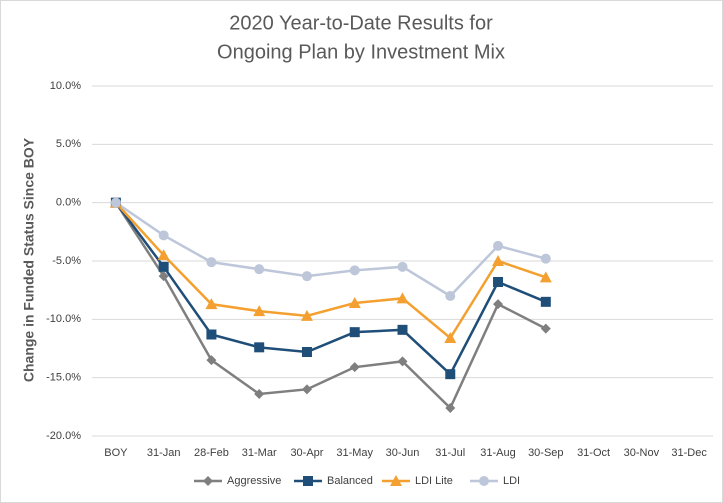 This screenshot has width=723, height=503. What do you see at coordinates (350, 481) in the screenshot?
I see `legend-label: Balanced` at bounding box center [350, 481].